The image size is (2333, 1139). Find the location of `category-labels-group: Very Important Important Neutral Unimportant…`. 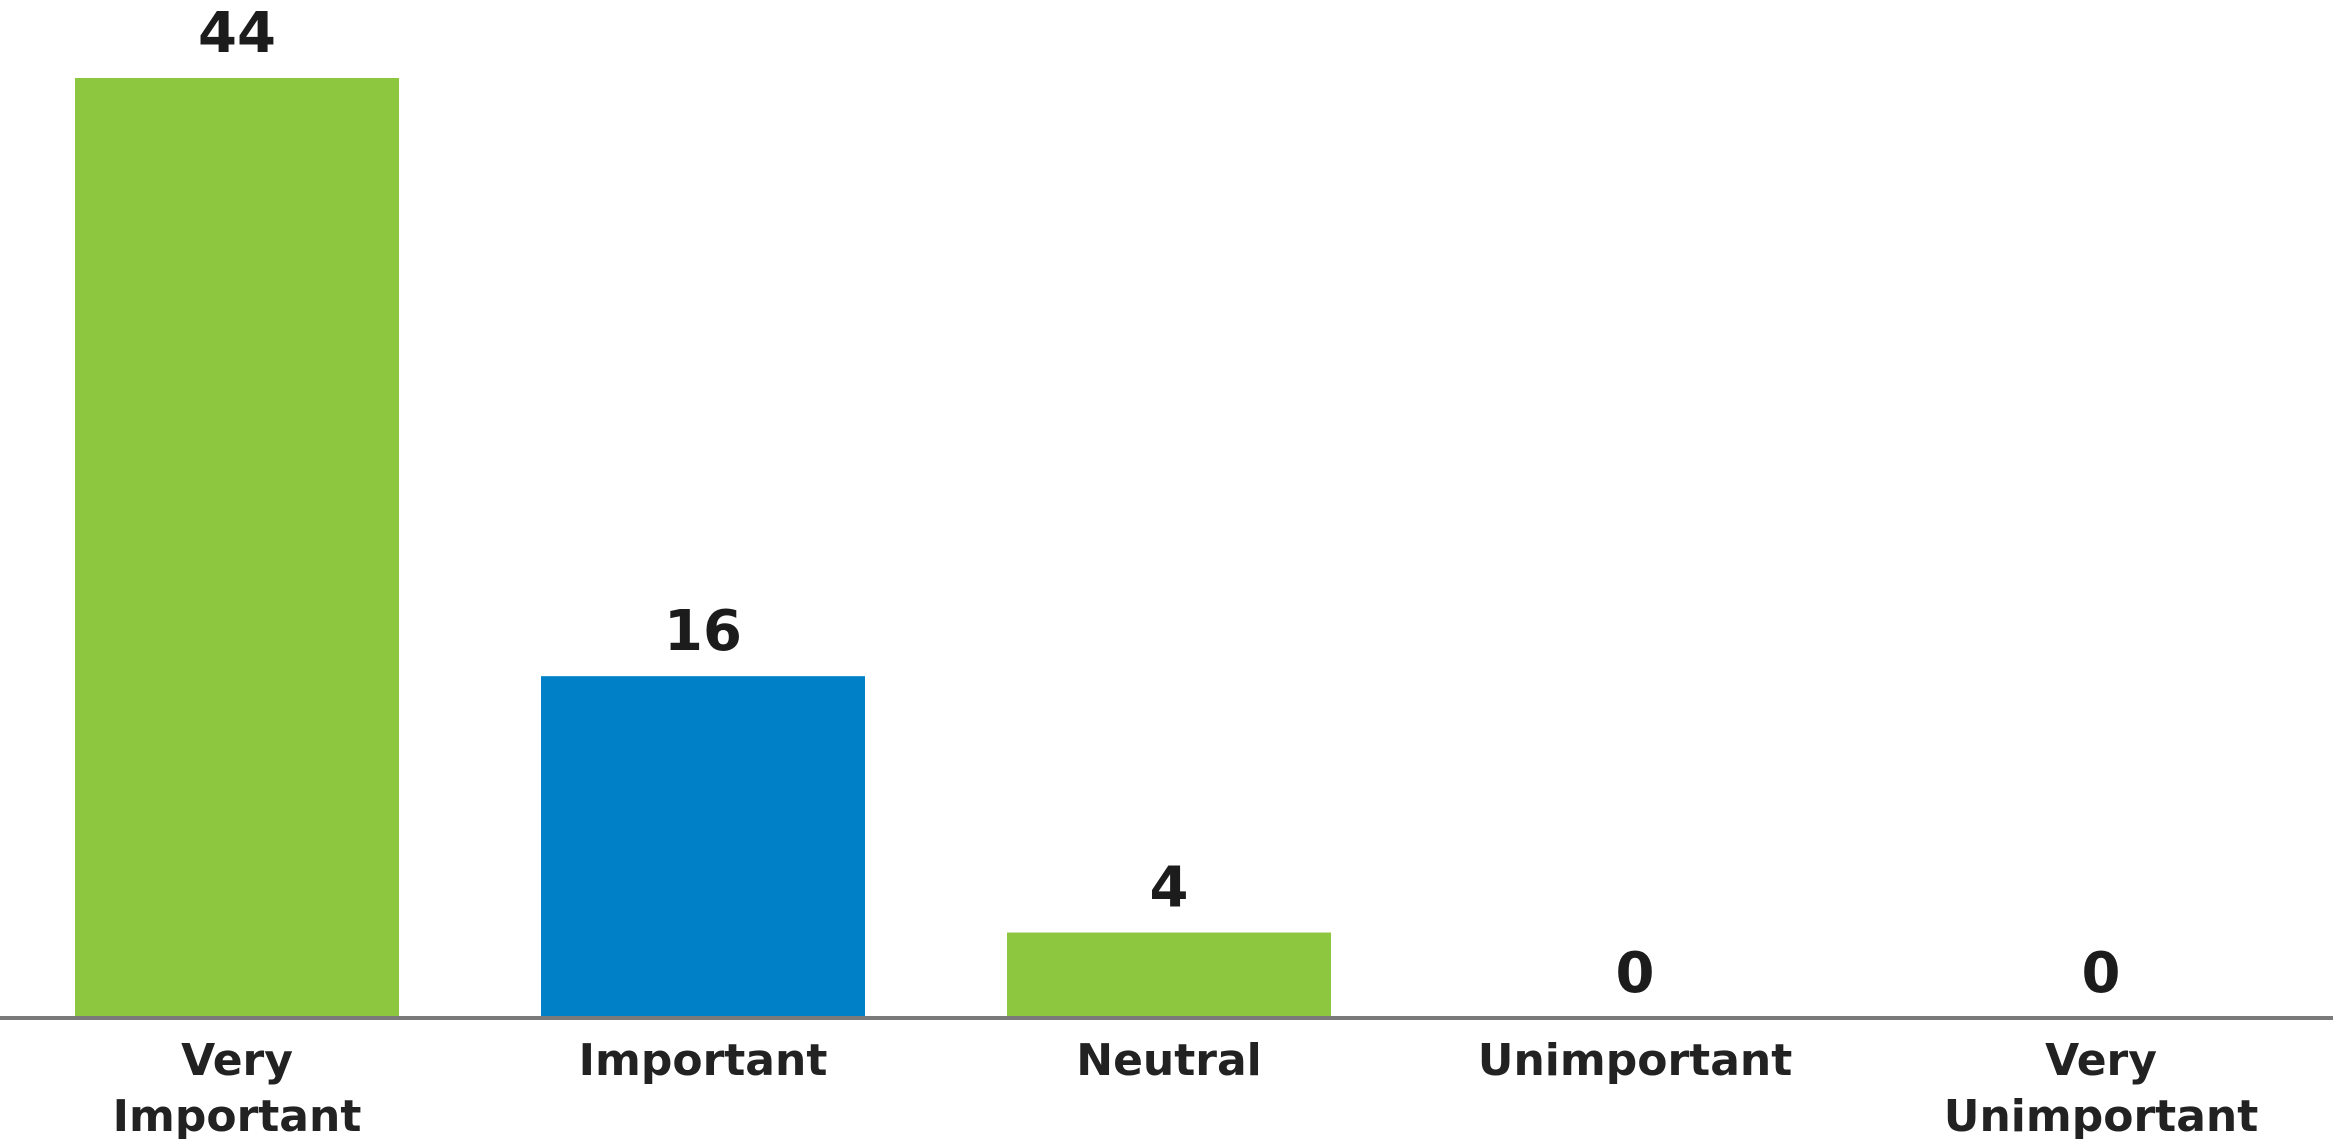

category-labels-group: Very Important Important Neutral Unimportant… is located at coordinates (1186, 1087).